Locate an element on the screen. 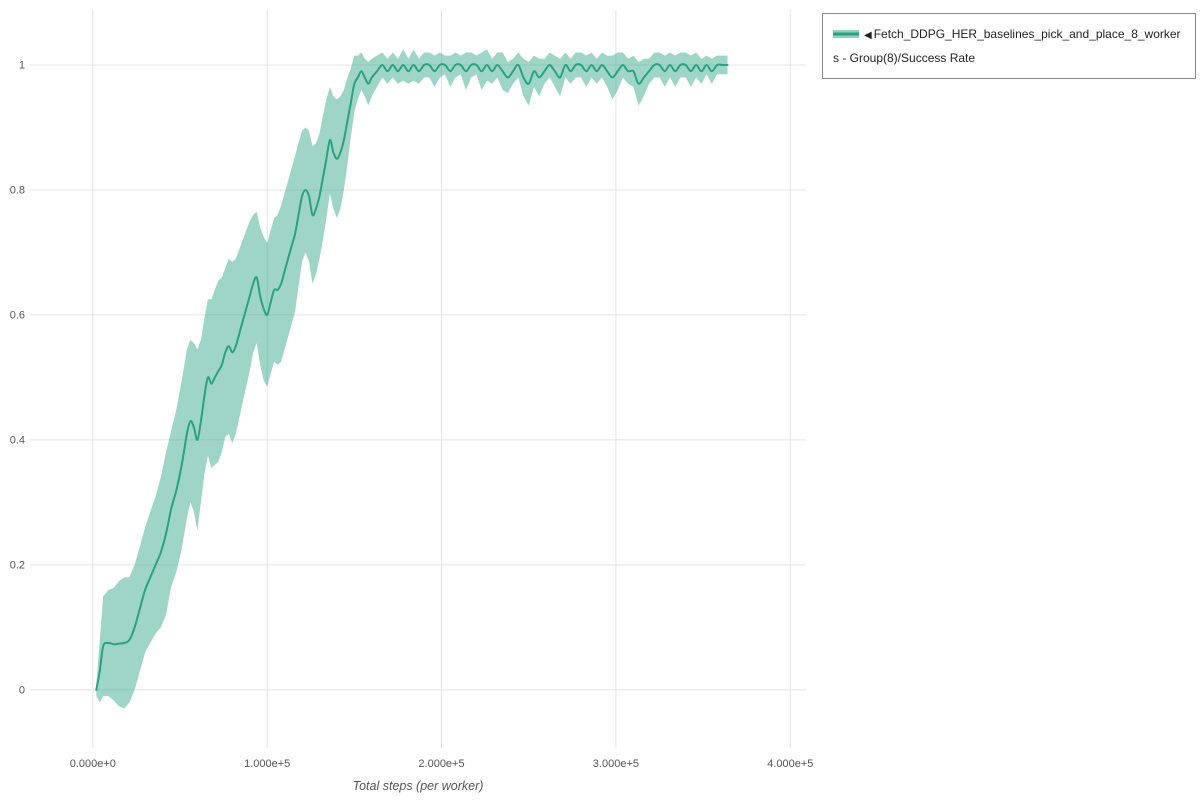 Image resolution: width=1200 pixels, height=800 pixels. legend-series-swatch is located at coordinates (846, 34).